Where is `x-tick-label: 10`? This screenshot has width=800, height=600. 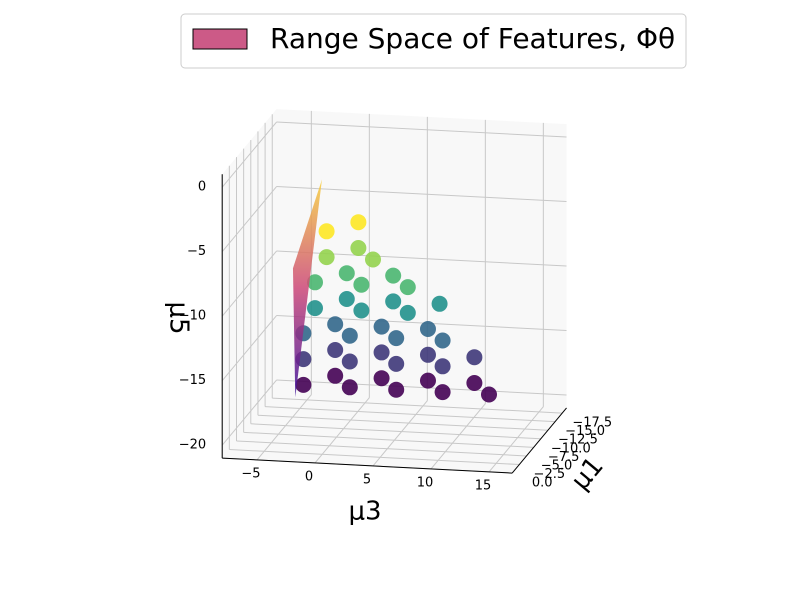
x-tick-label: 10 is located at coordinates (425, 482).